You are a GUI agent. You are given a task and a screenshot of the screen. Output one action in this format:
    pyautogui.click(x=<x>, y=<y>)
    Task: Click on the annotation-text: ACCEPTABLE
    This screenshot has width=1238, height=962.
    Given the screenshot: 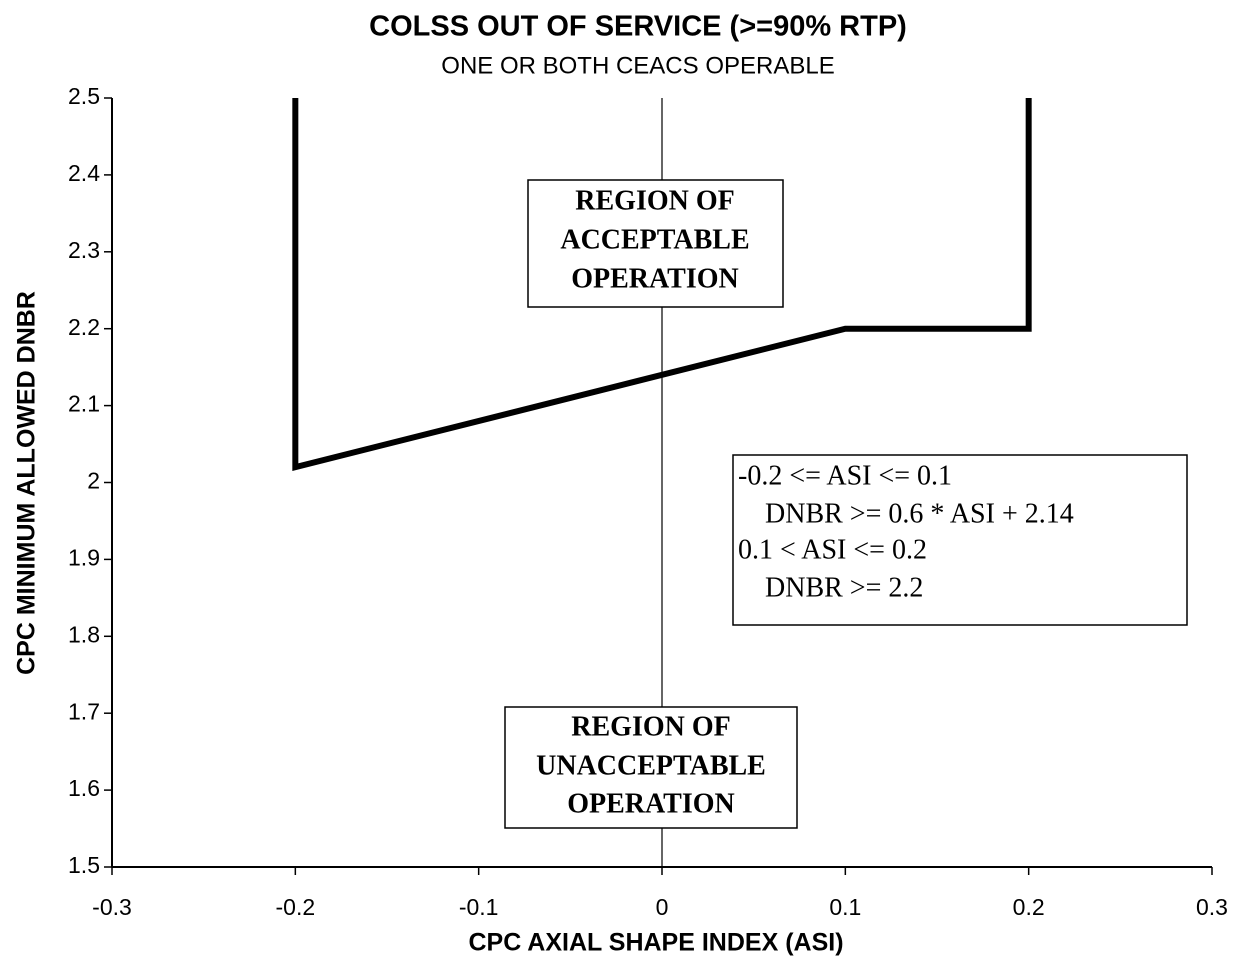 What is the action you would take?
    pyautogui.click(x=654, y=239)
    